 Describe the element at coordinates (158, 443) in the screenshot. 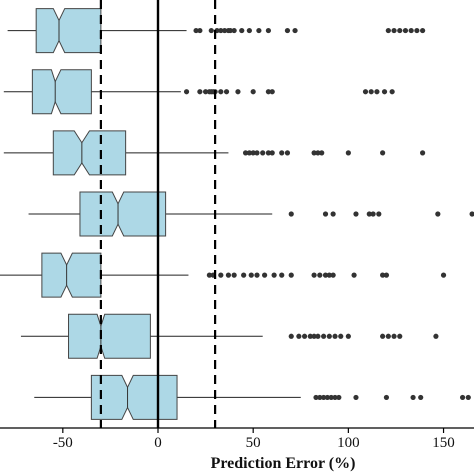

I see `x-tick-label: 0` at that location.